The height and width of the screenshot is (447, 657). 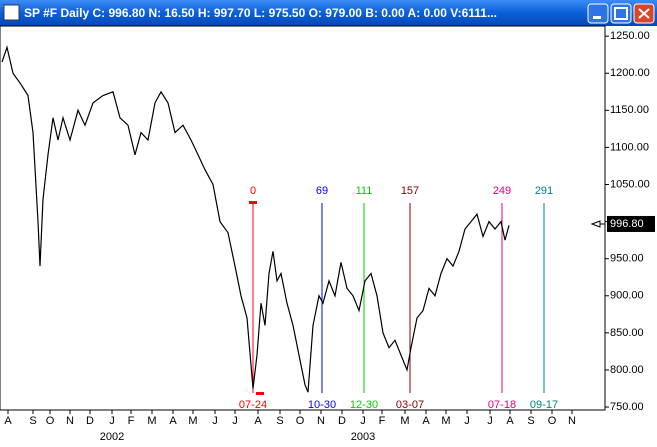 I want to click on maximize-icon, so click(x=621, y=13).